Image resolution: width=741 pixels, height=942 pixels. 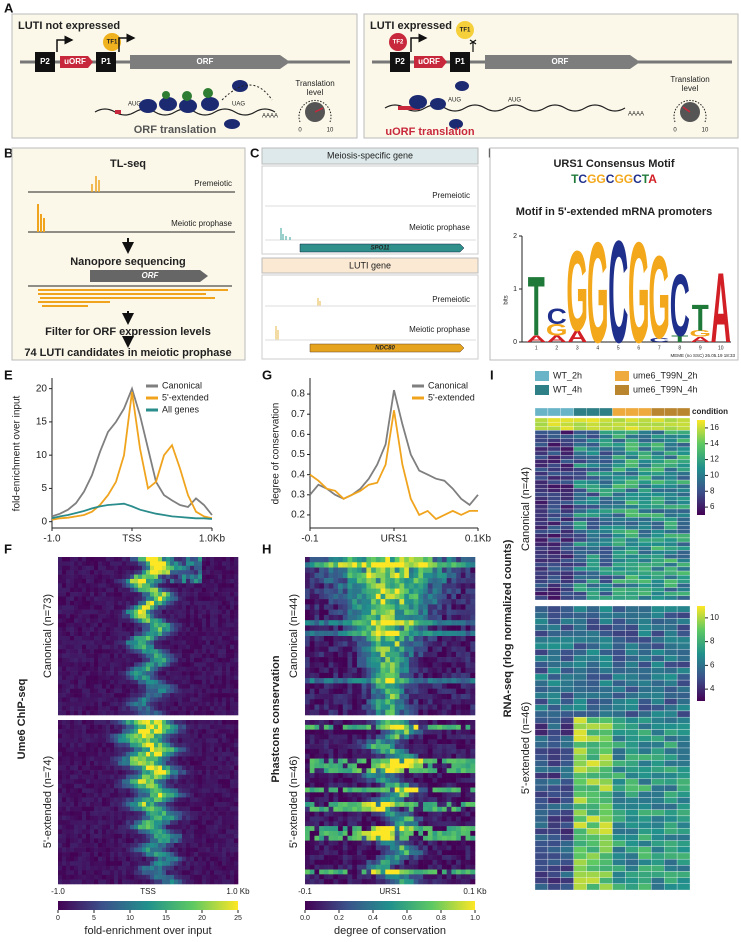 What do you see at coordinates (148, 802) in the screenshot?
I see `heatmap` at bounding box center [148, 802].